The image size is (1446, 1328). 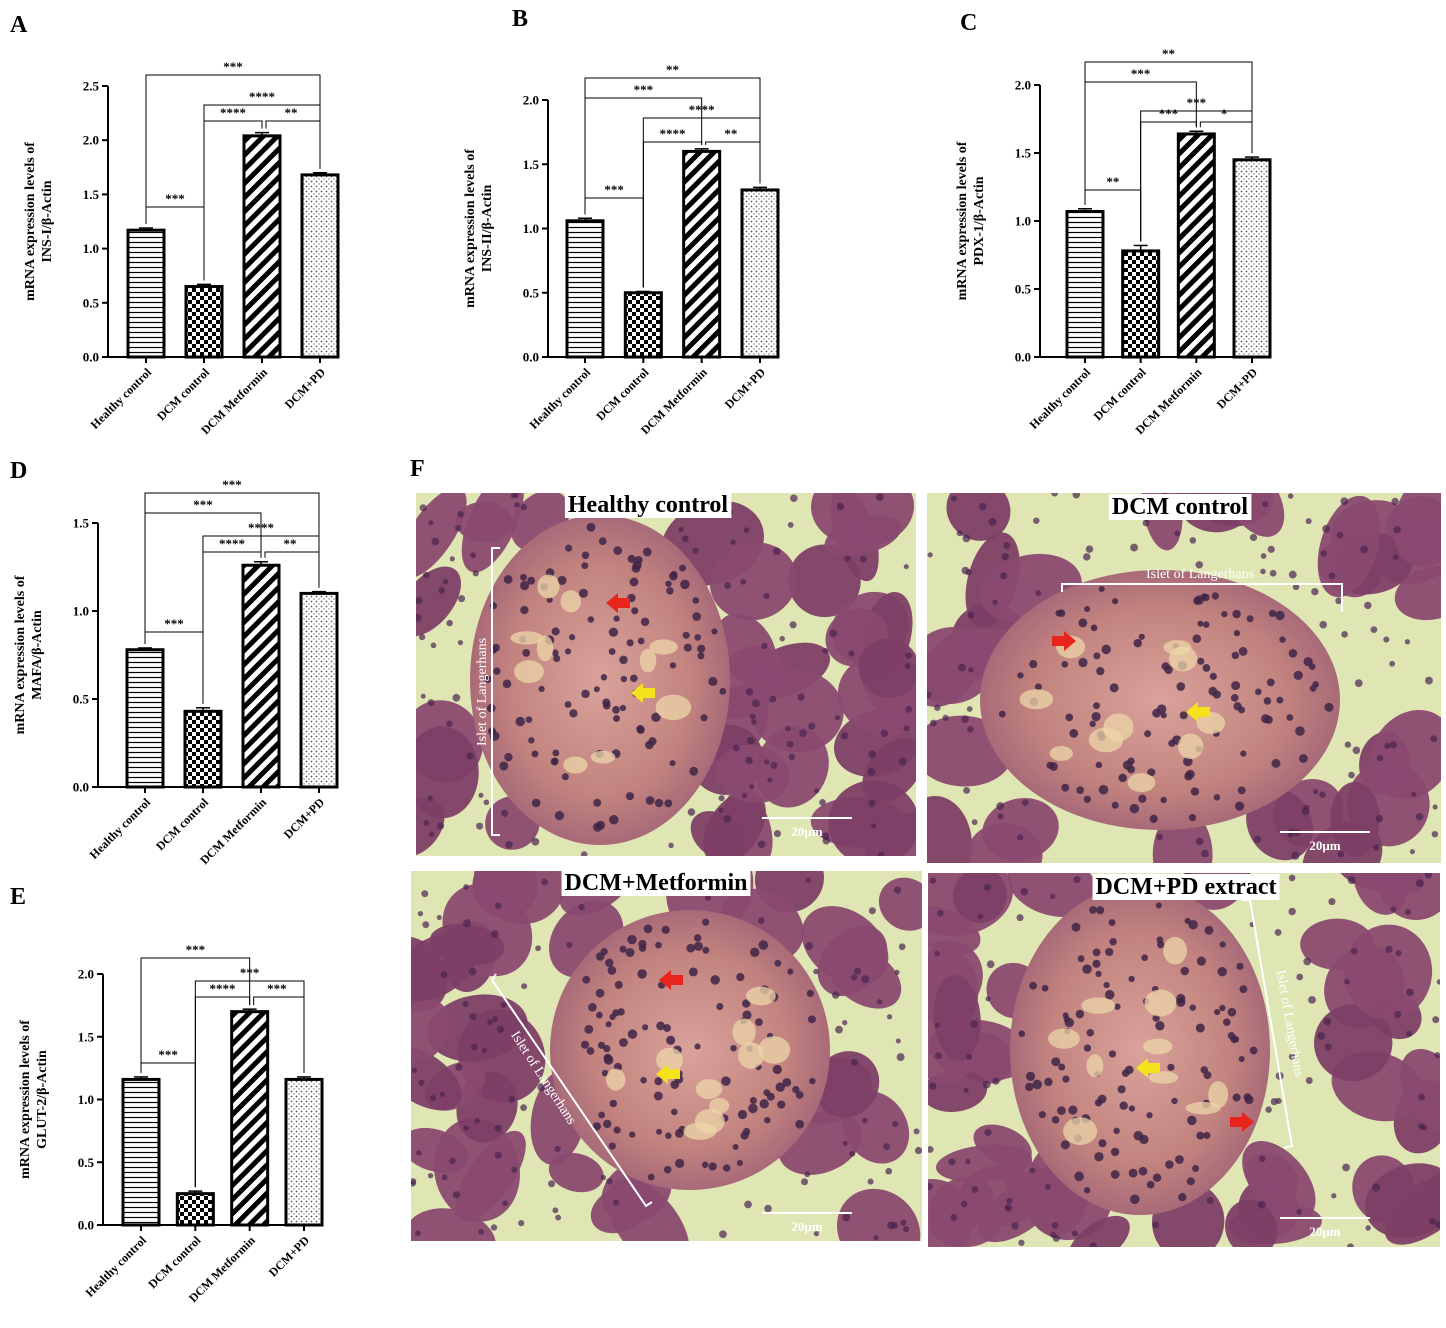 I want to click on x-tick-label: DCM control, so click(x=1120, y=394).